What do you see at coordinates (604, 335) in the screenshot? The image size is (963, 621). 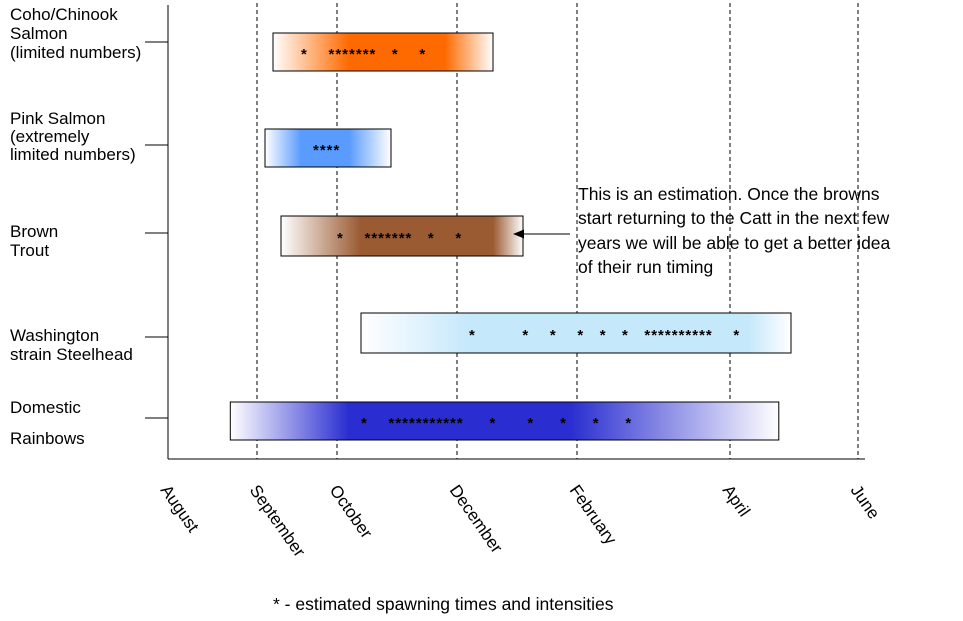 I see `spawning-stars: * * * * * * ********** *` at bounding box center [604, 335].